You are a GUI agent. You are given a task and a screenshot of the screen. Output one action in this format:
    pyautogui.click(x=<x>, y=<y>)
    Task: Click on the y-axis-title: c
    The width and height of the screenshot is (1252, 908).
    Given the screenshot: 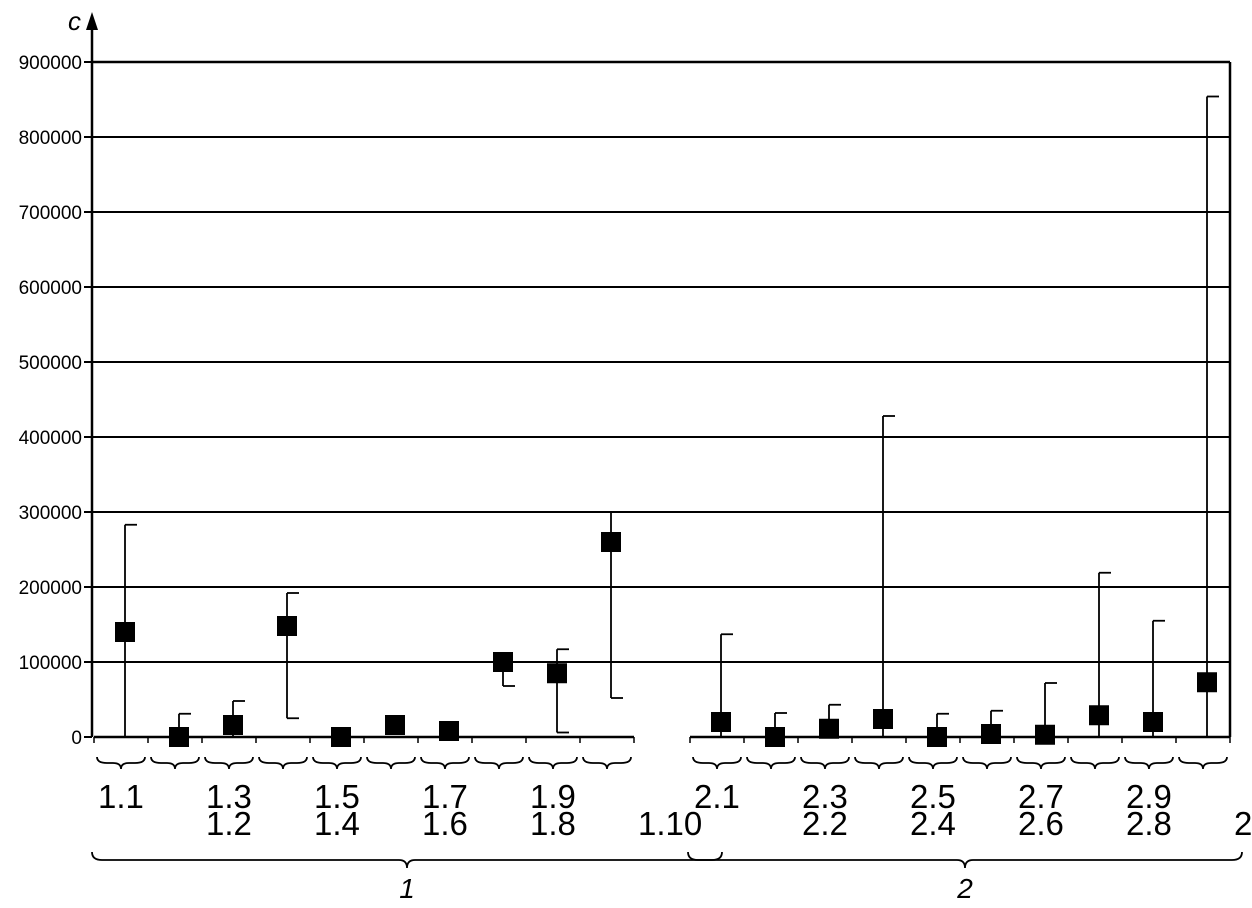 What is the action you would take?
    pyautogui.click(x=74, y=21)
    